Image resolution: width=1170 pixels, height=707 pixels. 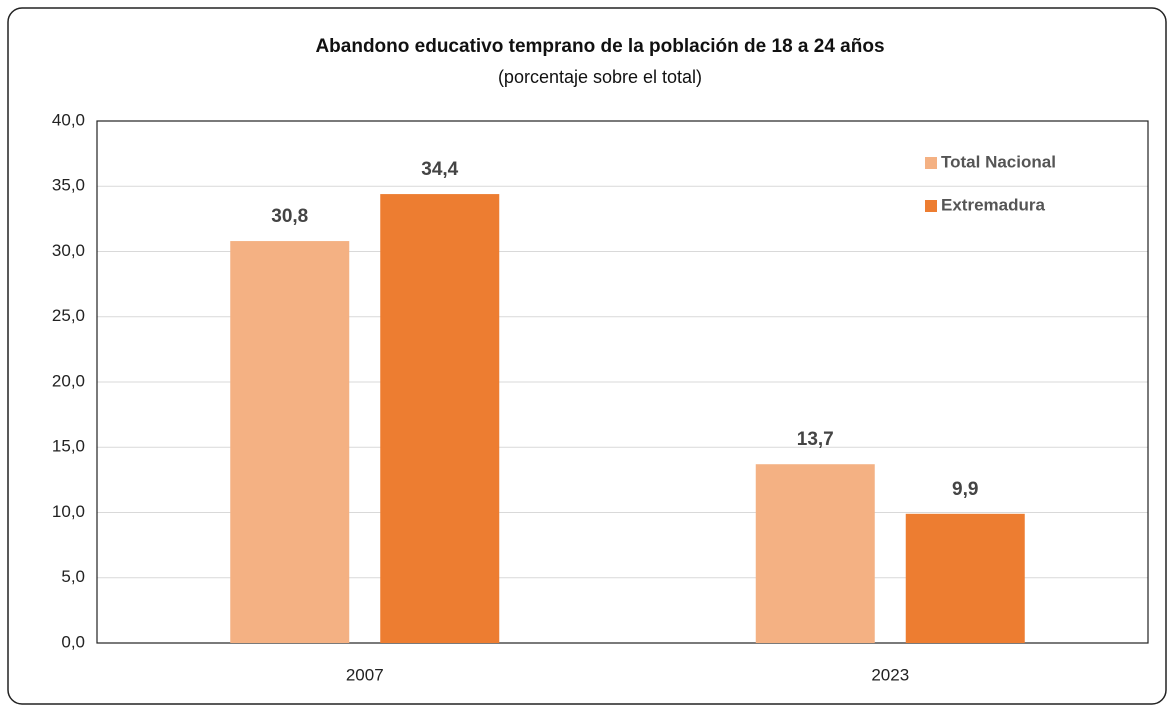 What do you see at coordinates (68, 446) in the screenshot?
I see `y-tick-label: 15,0` at bounding box center [68, 446].